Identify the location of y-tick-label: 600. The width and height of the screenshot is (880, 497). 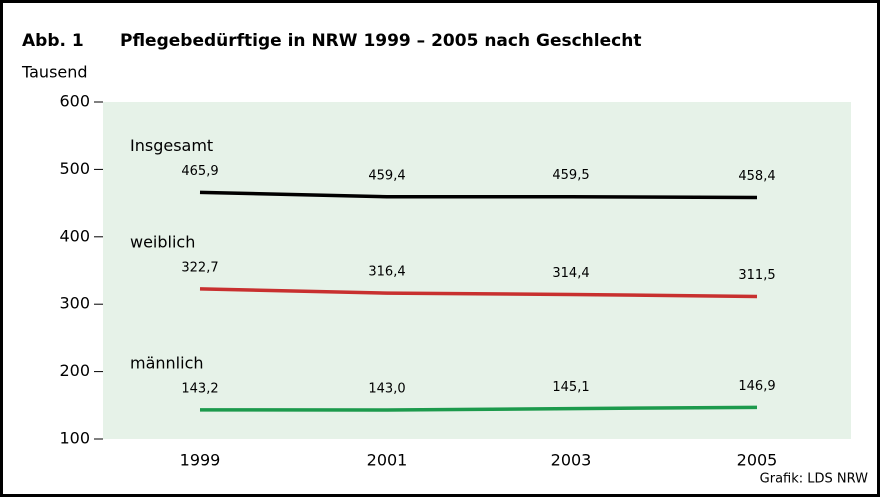
(74, 101).